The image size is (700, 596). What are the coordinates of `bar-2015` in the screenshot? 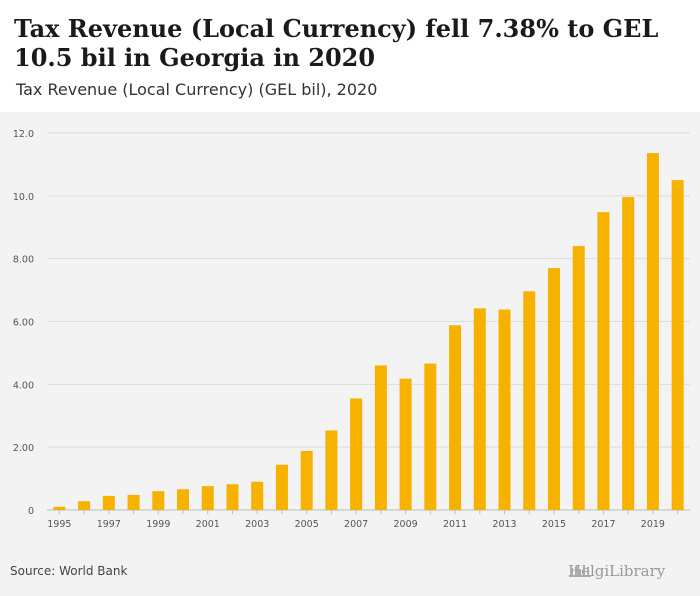 It's located at (553, 389).